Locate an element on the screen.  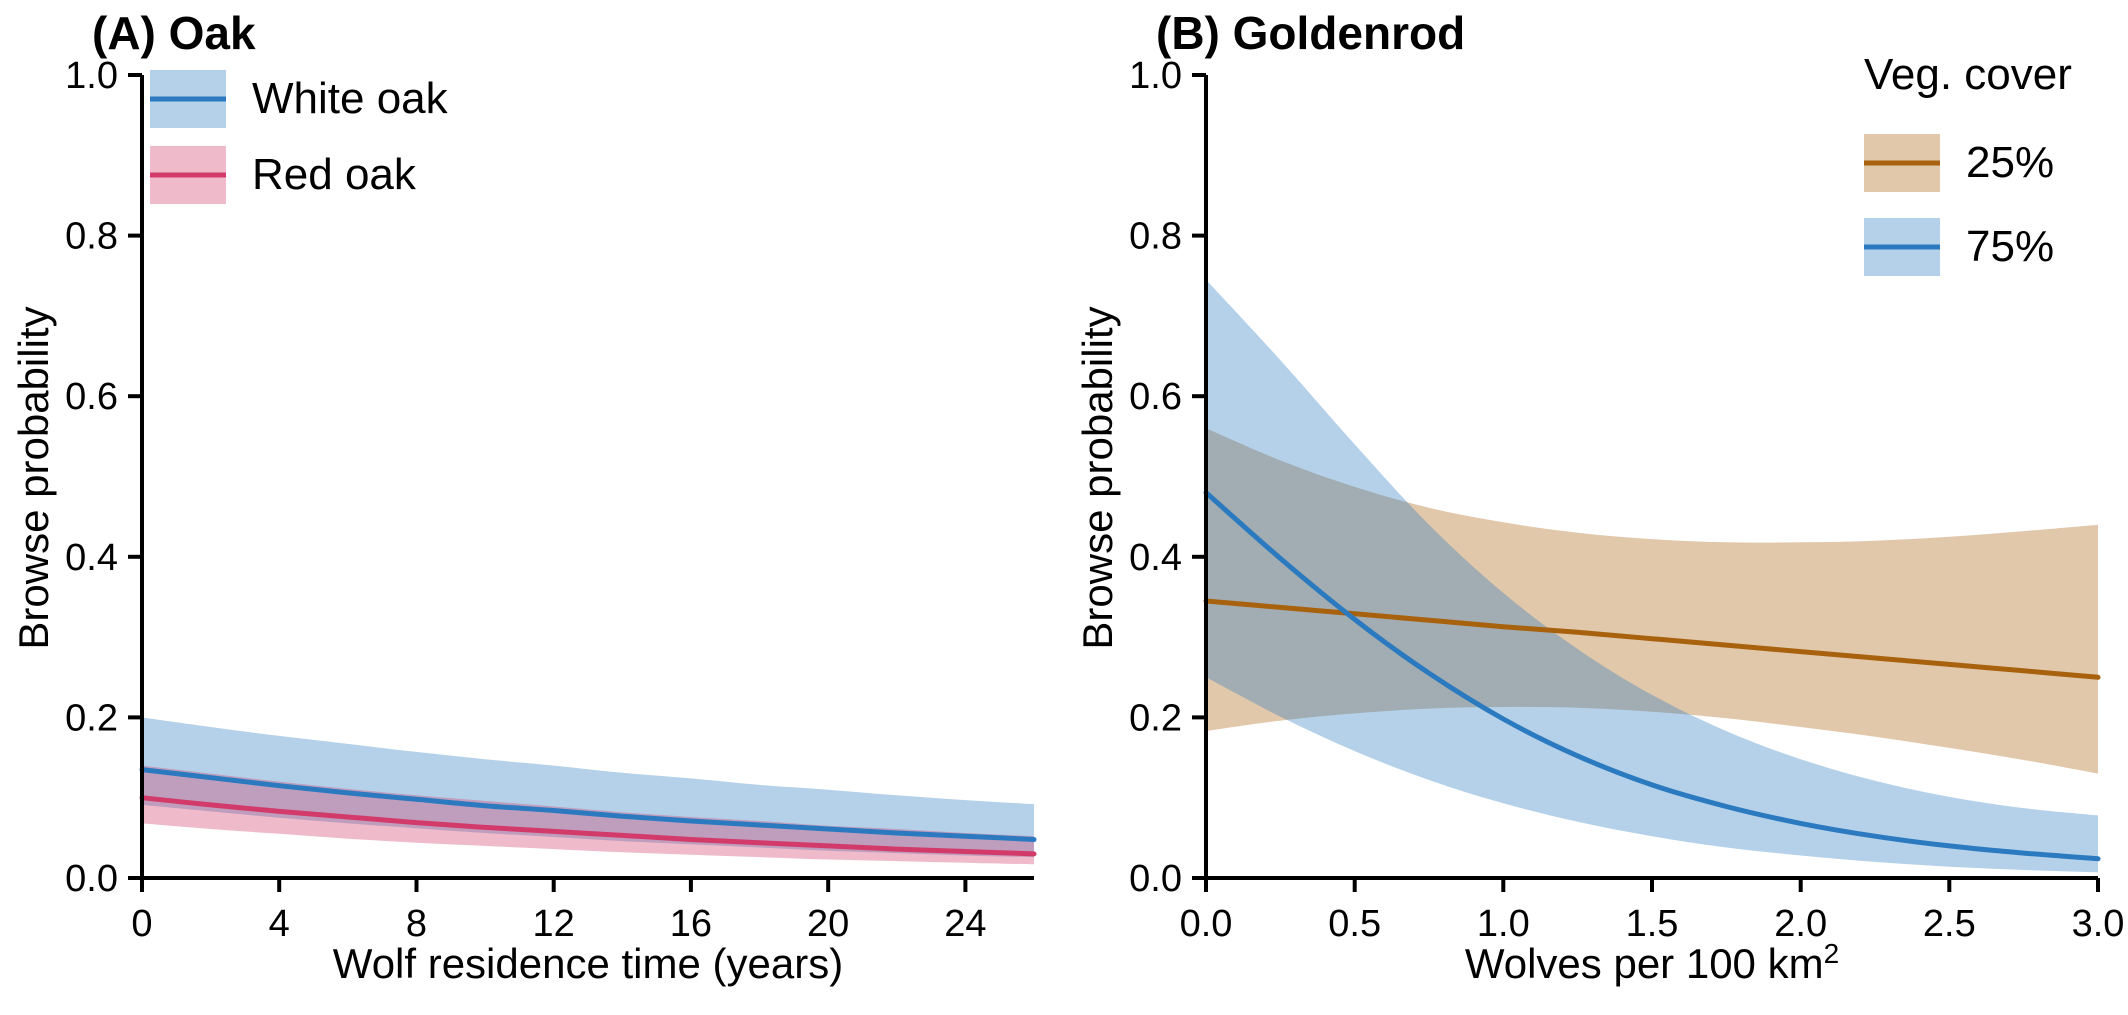
panel-b-legend: Veg. cover 25% 75% is located at coordinates (1968, 163).